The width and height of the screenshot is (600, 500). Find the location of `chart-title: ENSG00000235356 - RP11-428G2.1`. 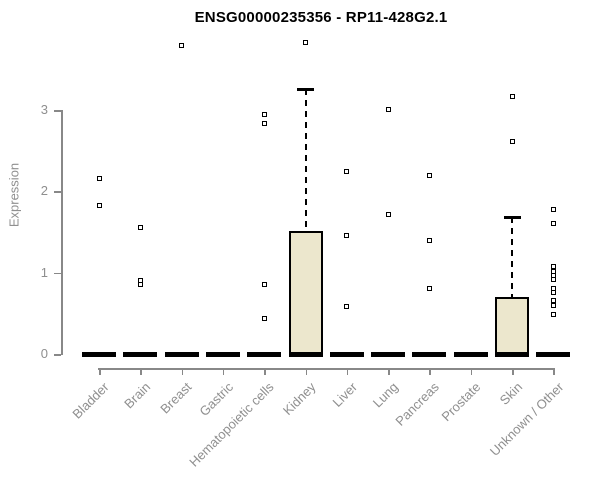

chart-title: ENSG00000235356 - RP11-428G2.1 is located at coordinates (321, 17).